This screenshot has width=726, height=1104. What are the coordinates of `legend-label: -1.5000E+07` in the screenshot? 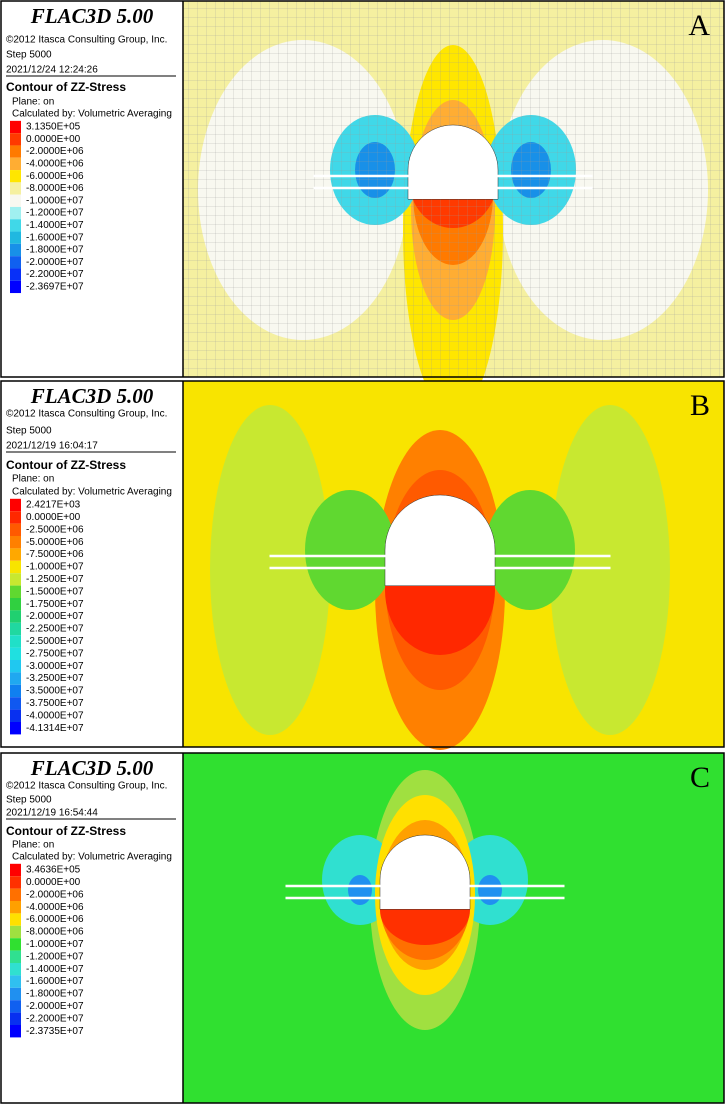 It's located at (55, 591).